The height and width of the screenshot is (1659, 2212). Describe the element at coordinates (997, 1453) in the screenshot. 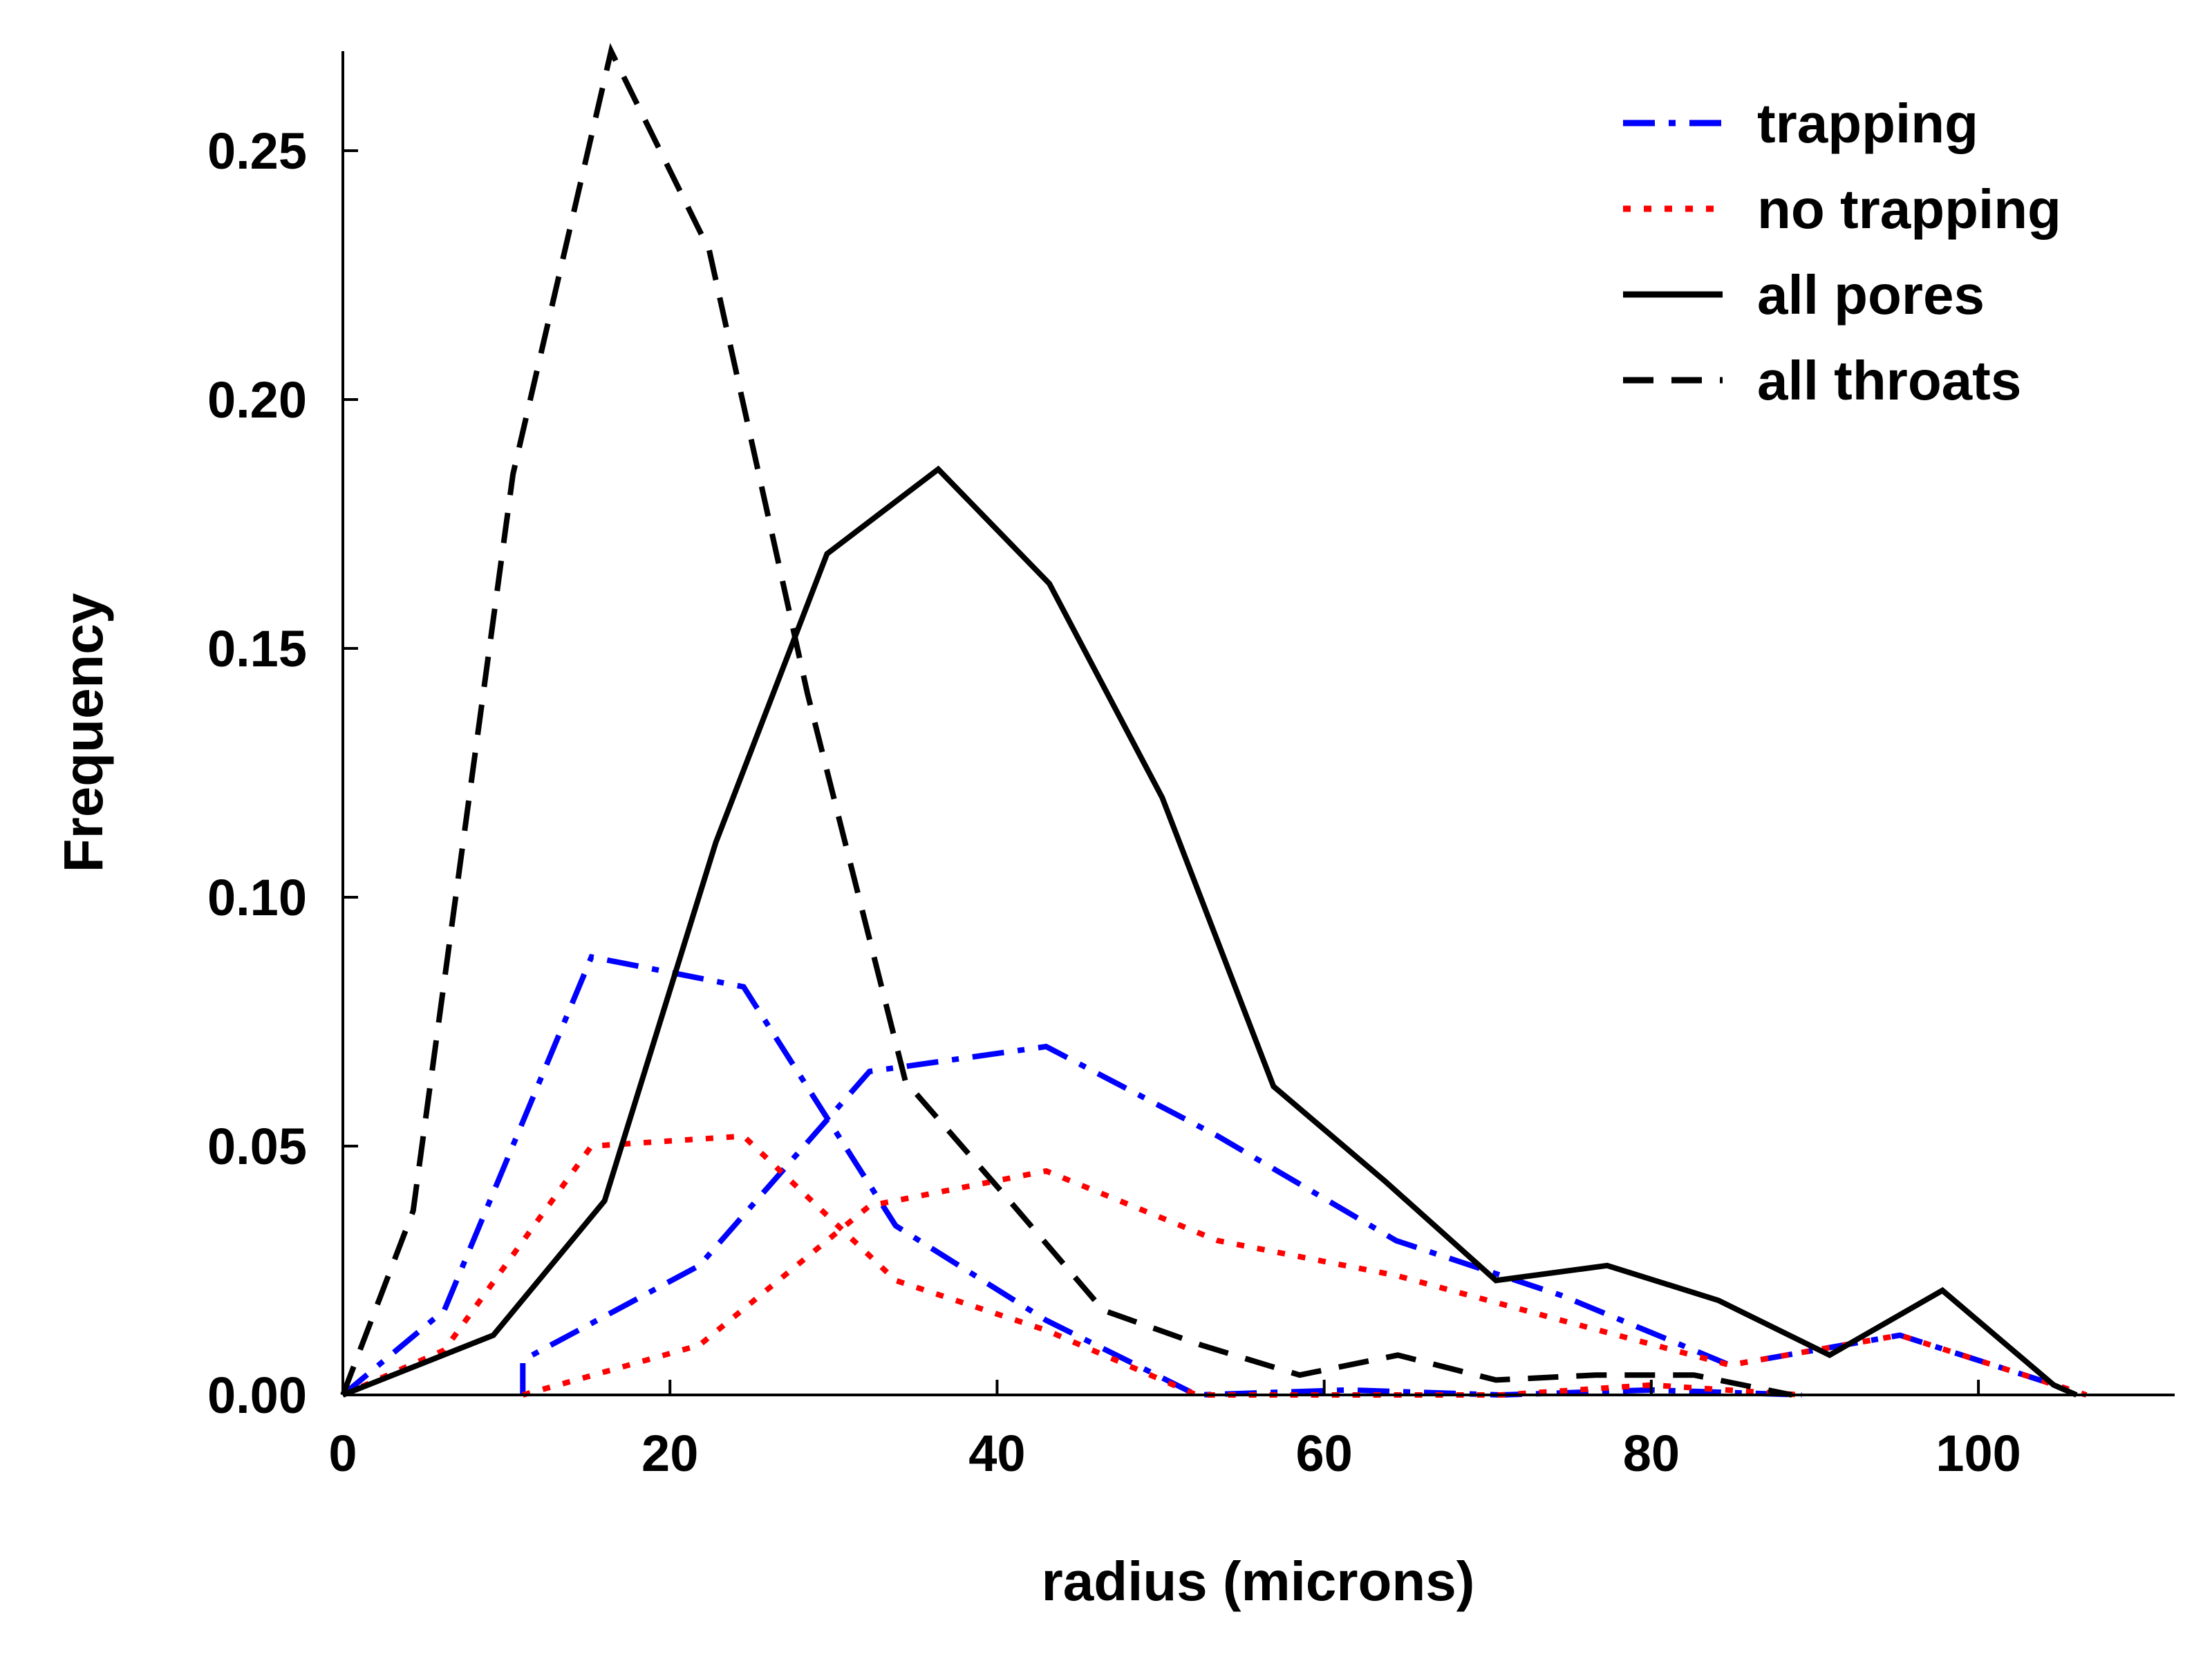

I see `x-tick-label: 40` at that location.